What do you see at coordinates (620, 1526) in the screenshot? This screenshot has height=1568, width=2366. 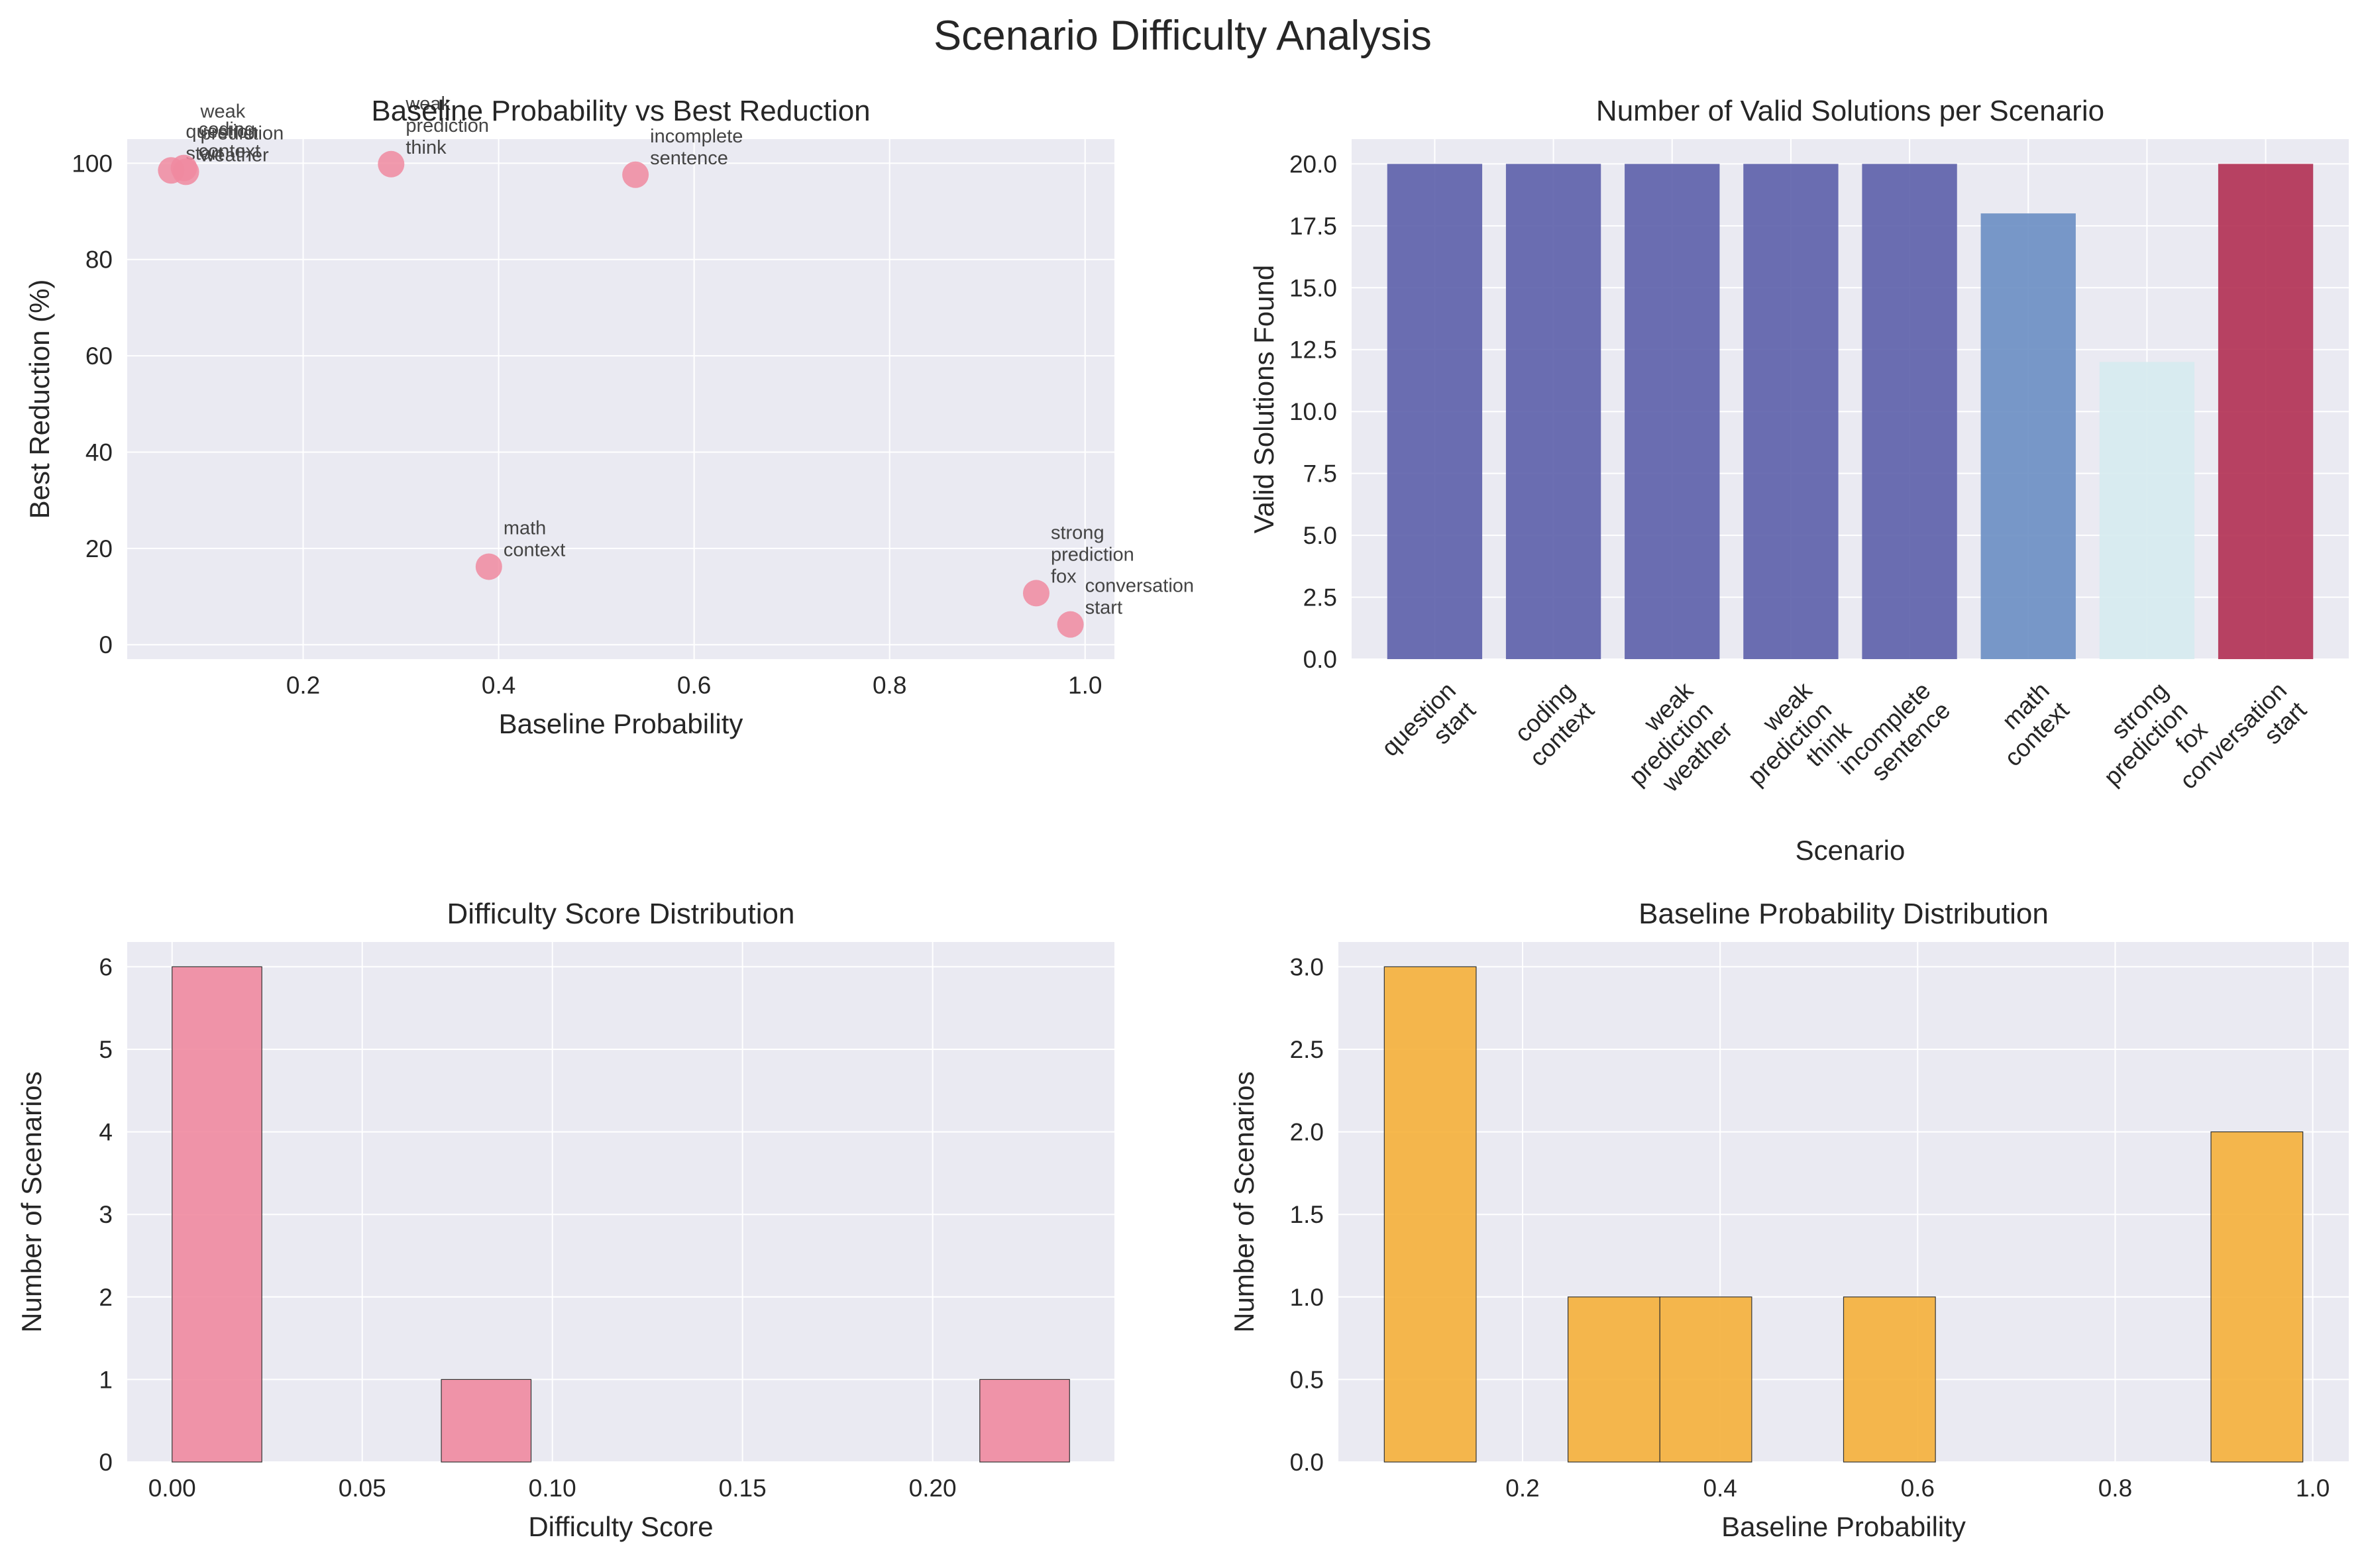 I see `x-axis-label: Difficulty Score` at bounding box center [620, 1526].